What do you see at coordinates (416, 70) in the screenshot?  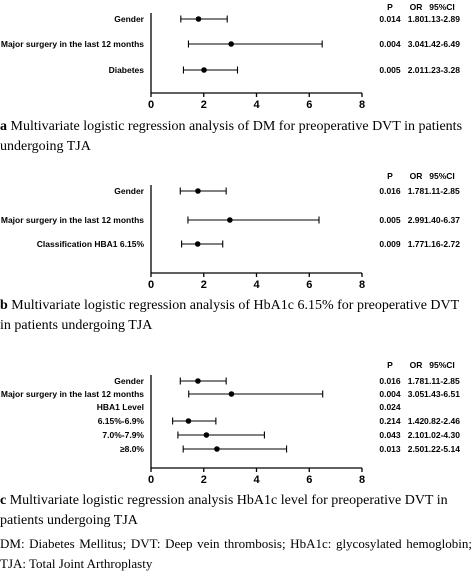 I see `or-value: 2.01` at bounding box center [416, 70].